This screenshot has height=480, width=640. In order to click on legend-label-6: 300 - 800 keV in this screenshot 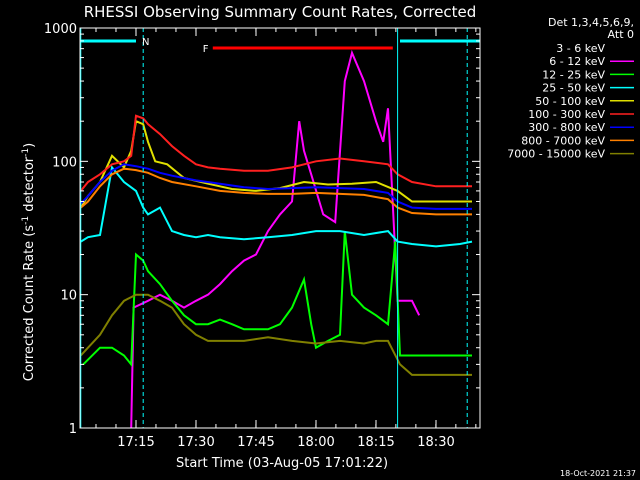, I will do `click(566, 127)`.